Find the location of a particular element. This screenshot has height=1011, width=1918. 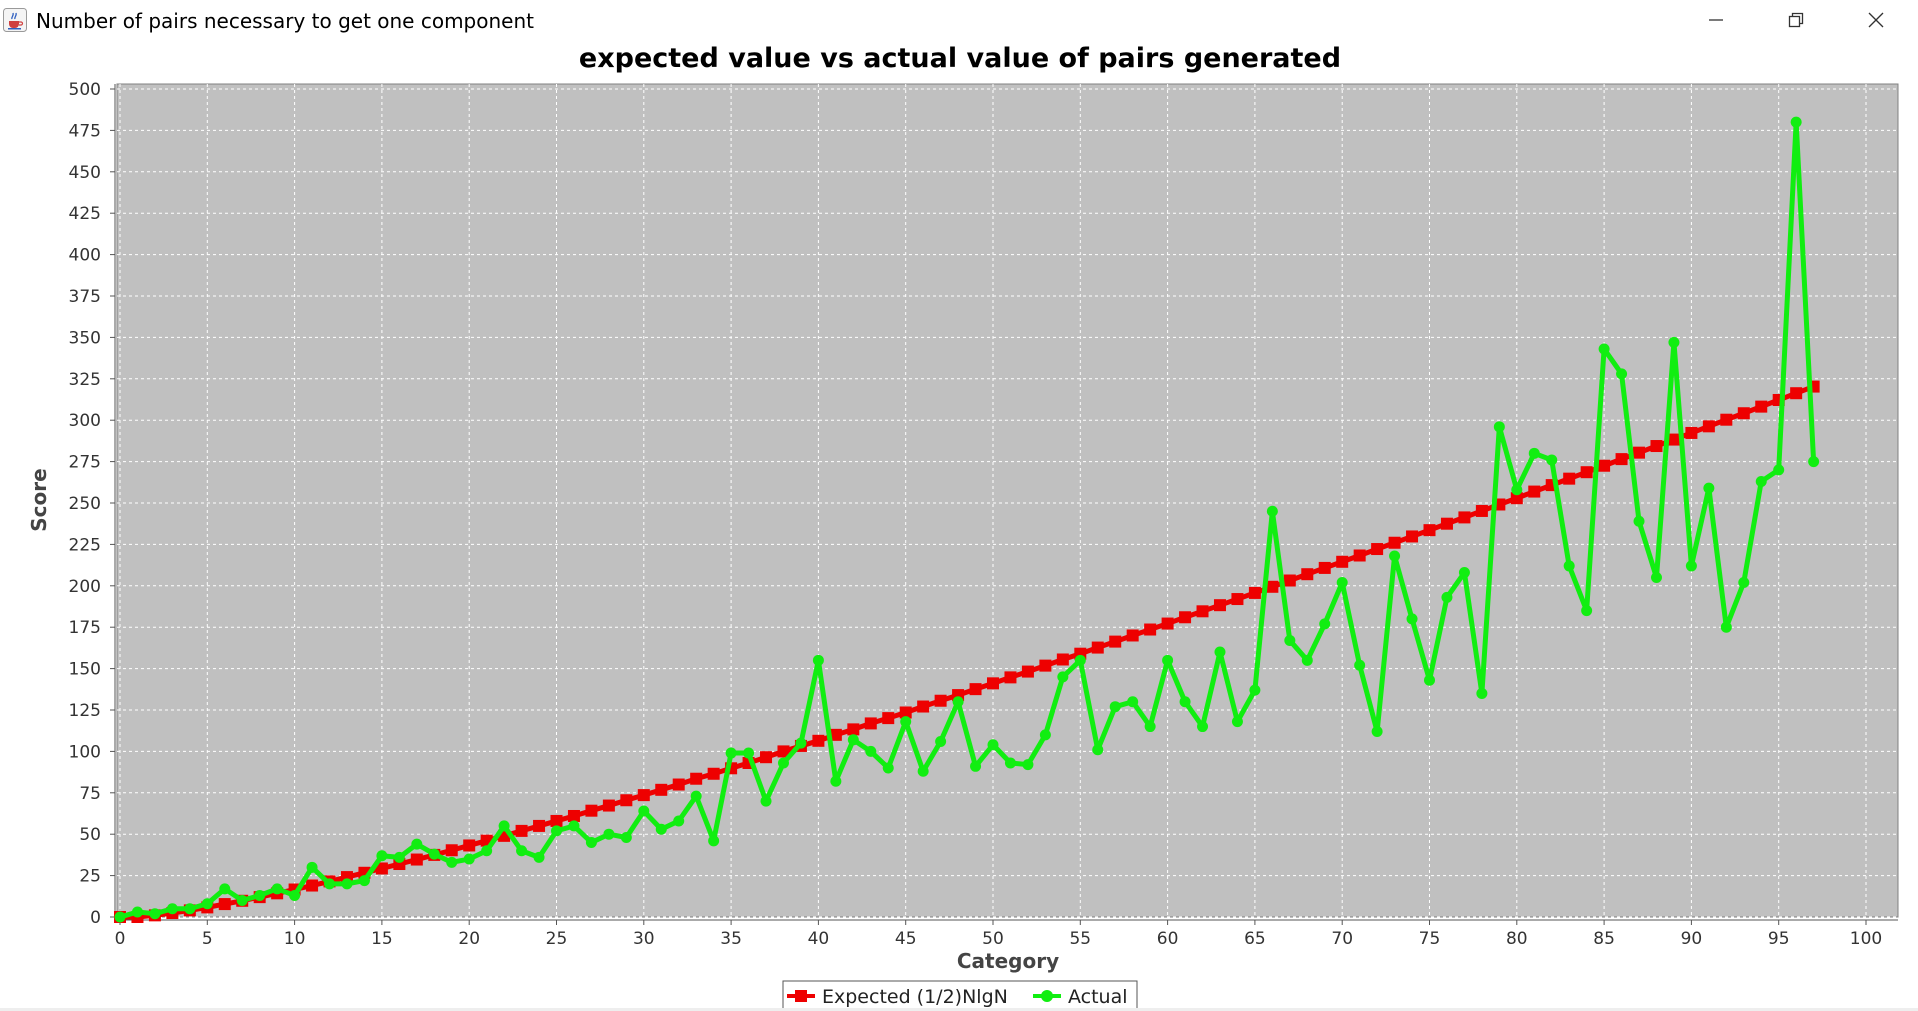

y-tick-label: 150 is located at coordinates (85, 670).